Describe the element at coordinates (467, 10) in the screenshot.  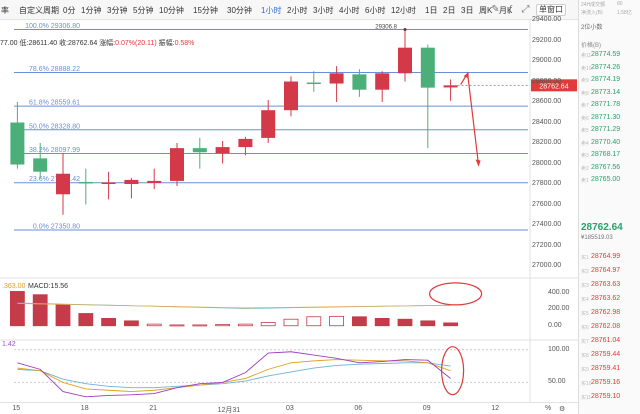
I see `interval-tab: 3日` at that location.